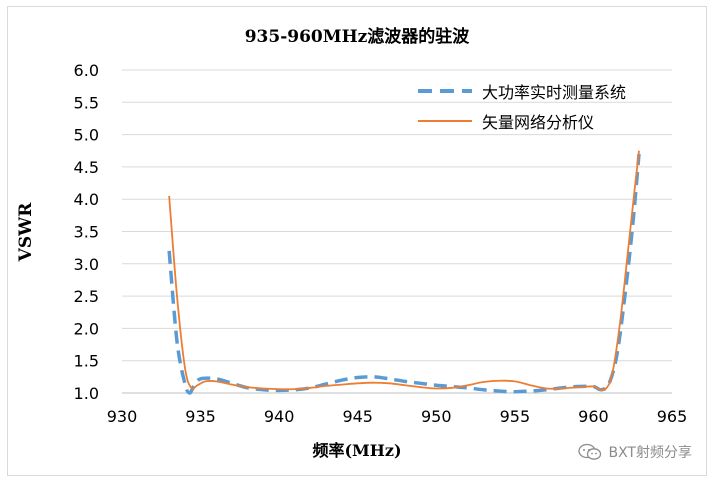  Describe the element at coordinates (436, 416) in the screenshot. I see `x-tick-label: 950` at that location.